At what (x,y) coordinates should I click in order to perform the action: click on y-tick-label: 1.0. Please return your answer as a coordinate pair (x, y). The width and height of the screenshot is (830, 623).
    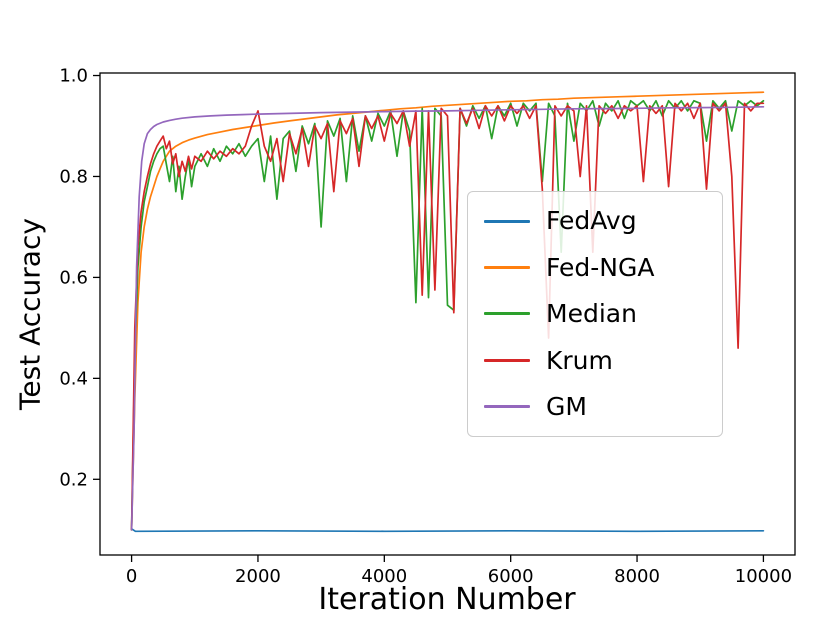
    Looking at the image, I should click on (73, 76).